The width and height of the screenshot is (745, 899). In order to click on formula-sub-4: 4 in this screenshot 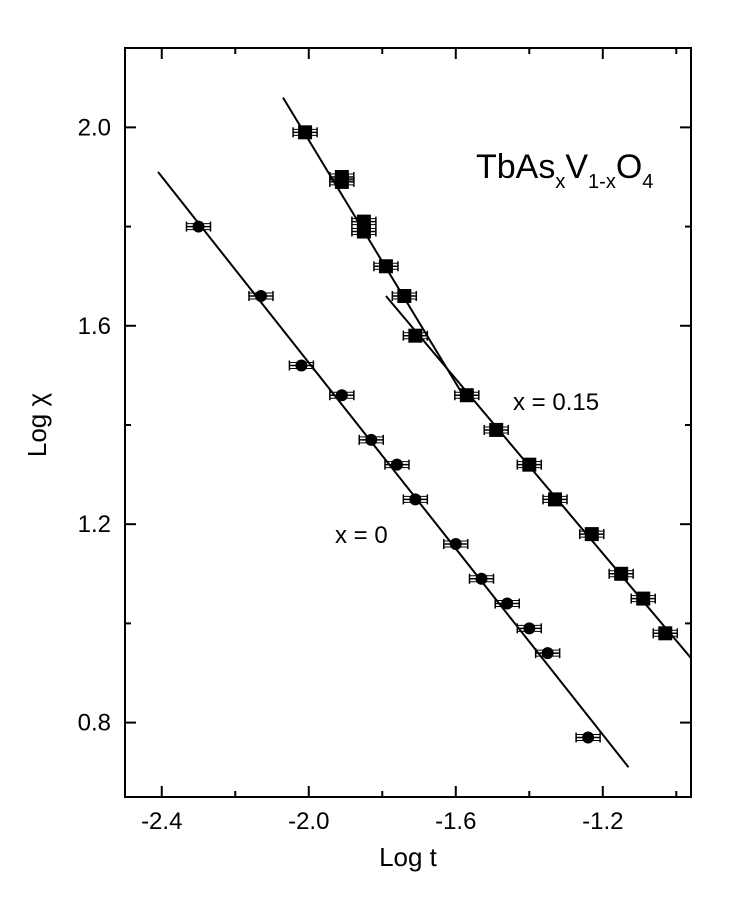, I will do `click(647, 182)`.